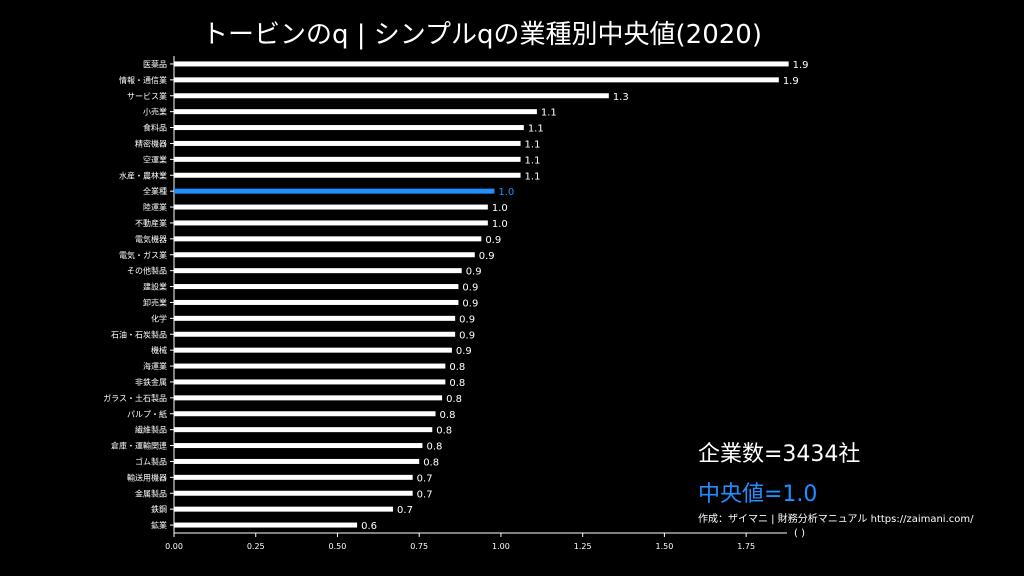 The image size is (1024, 576). What do you see at coordinates (419, 546) in the screenshot?
I see `x-tick-label: 0.75` at bounding box center [419, 546].